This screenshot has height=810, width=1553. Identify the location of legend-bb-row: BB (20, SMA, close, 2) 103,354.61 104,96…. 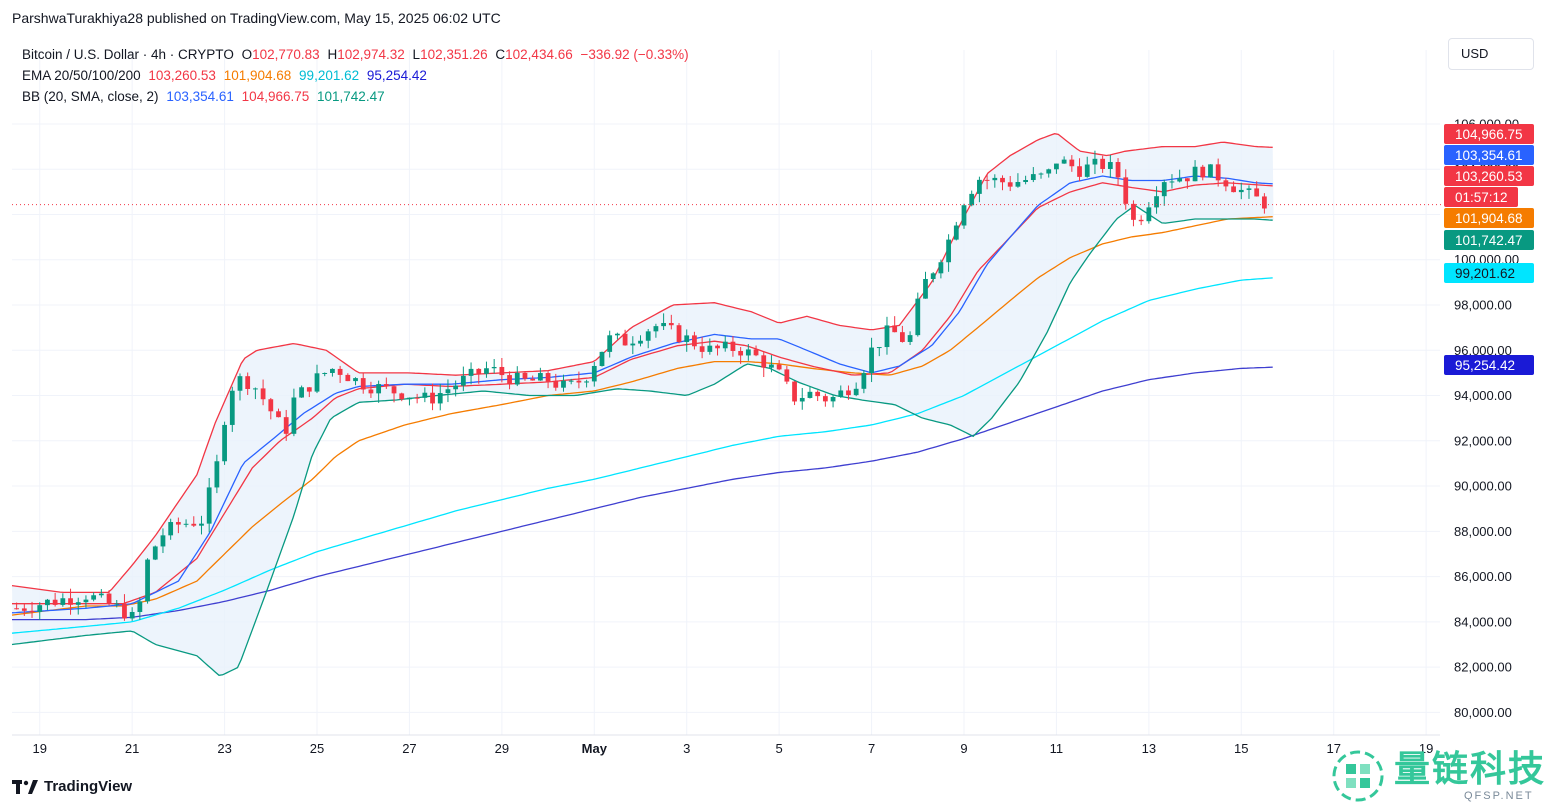
(357, 96).